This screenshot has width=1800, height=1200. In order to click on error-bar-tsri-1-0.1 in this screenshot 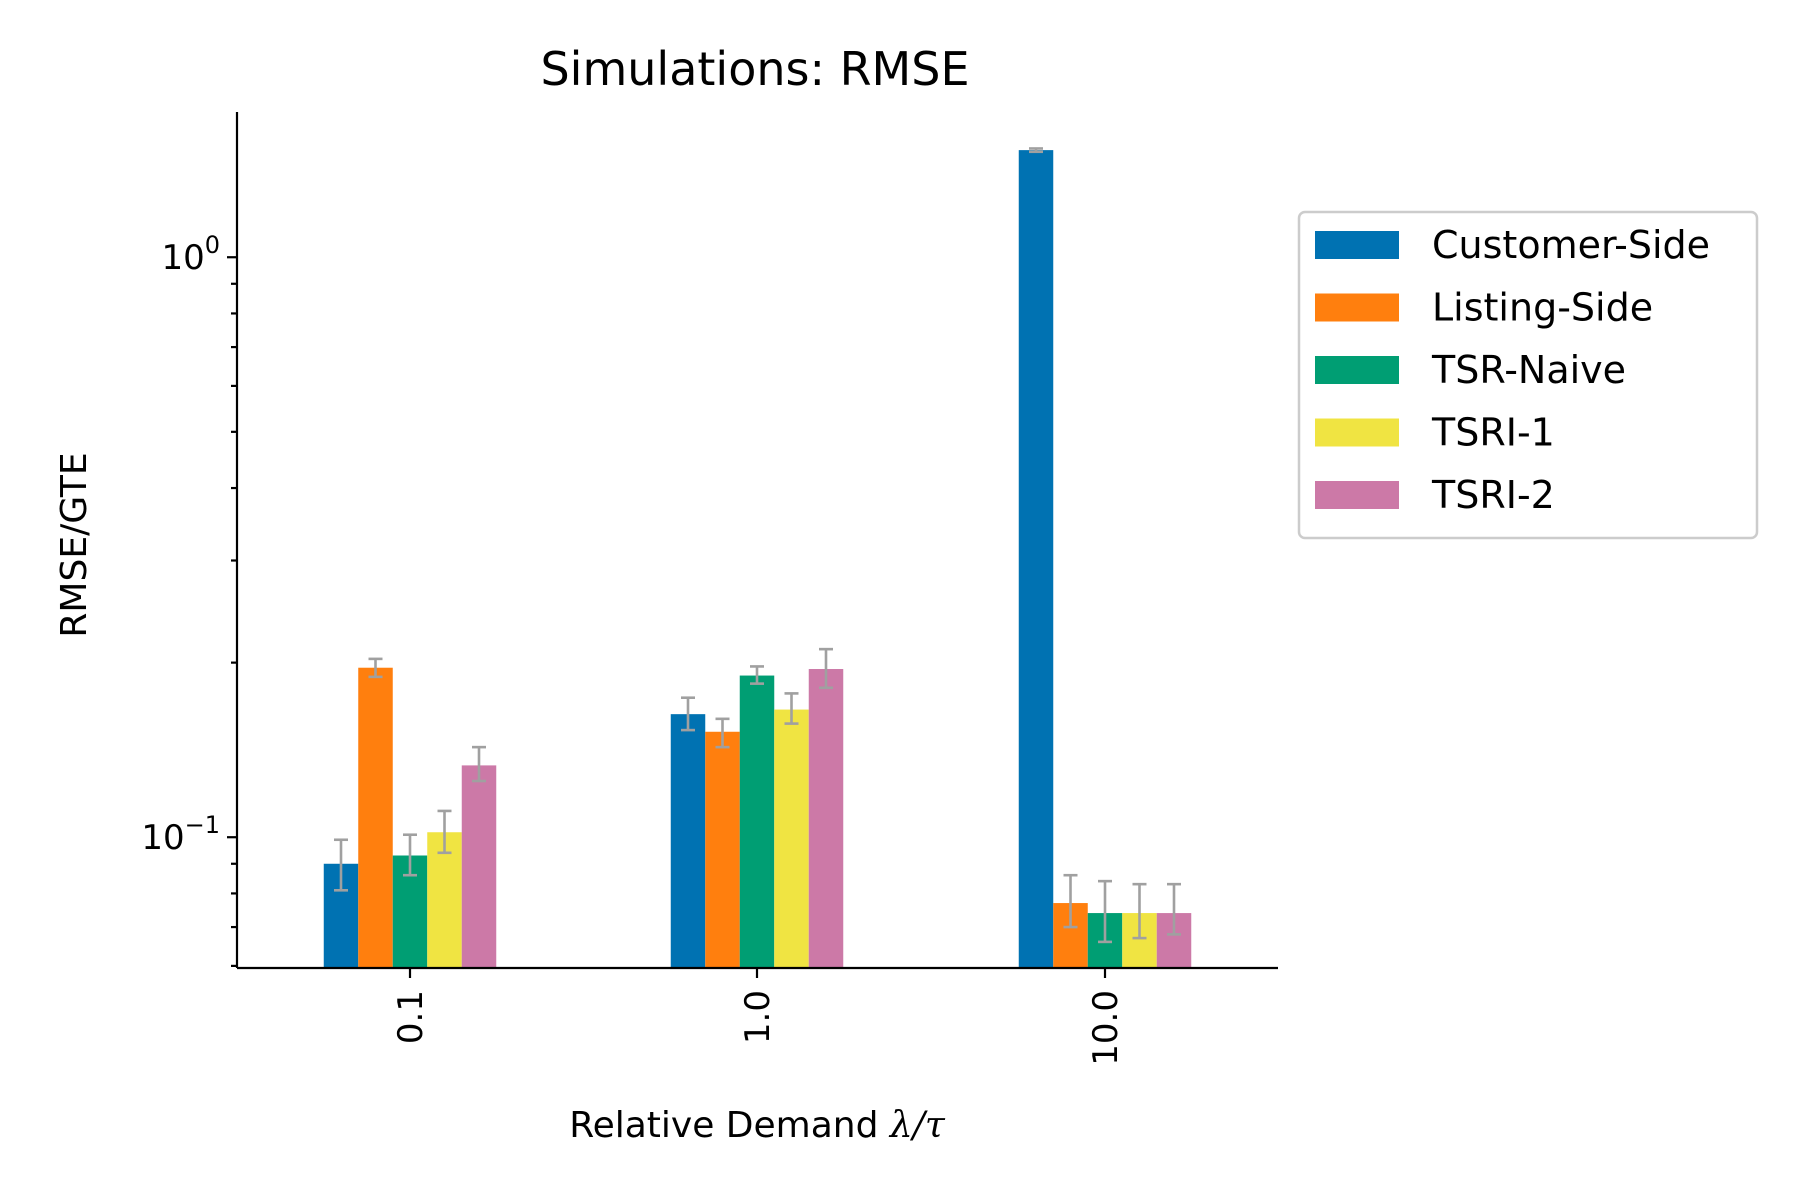, I will do `click(444, 832)`.